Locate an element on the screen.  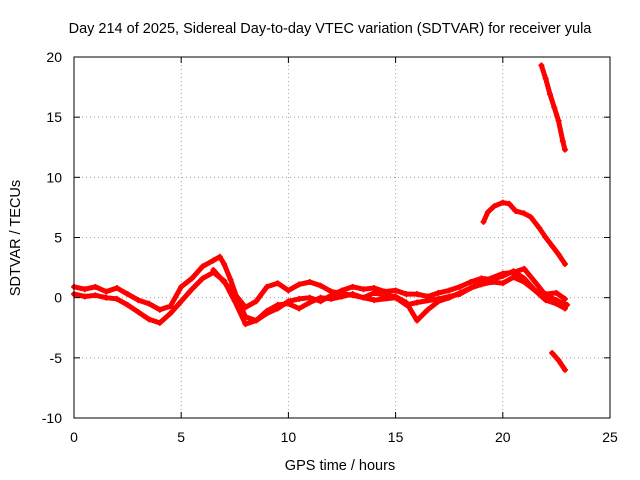
series-track-b is located at coordinates (319, 298).